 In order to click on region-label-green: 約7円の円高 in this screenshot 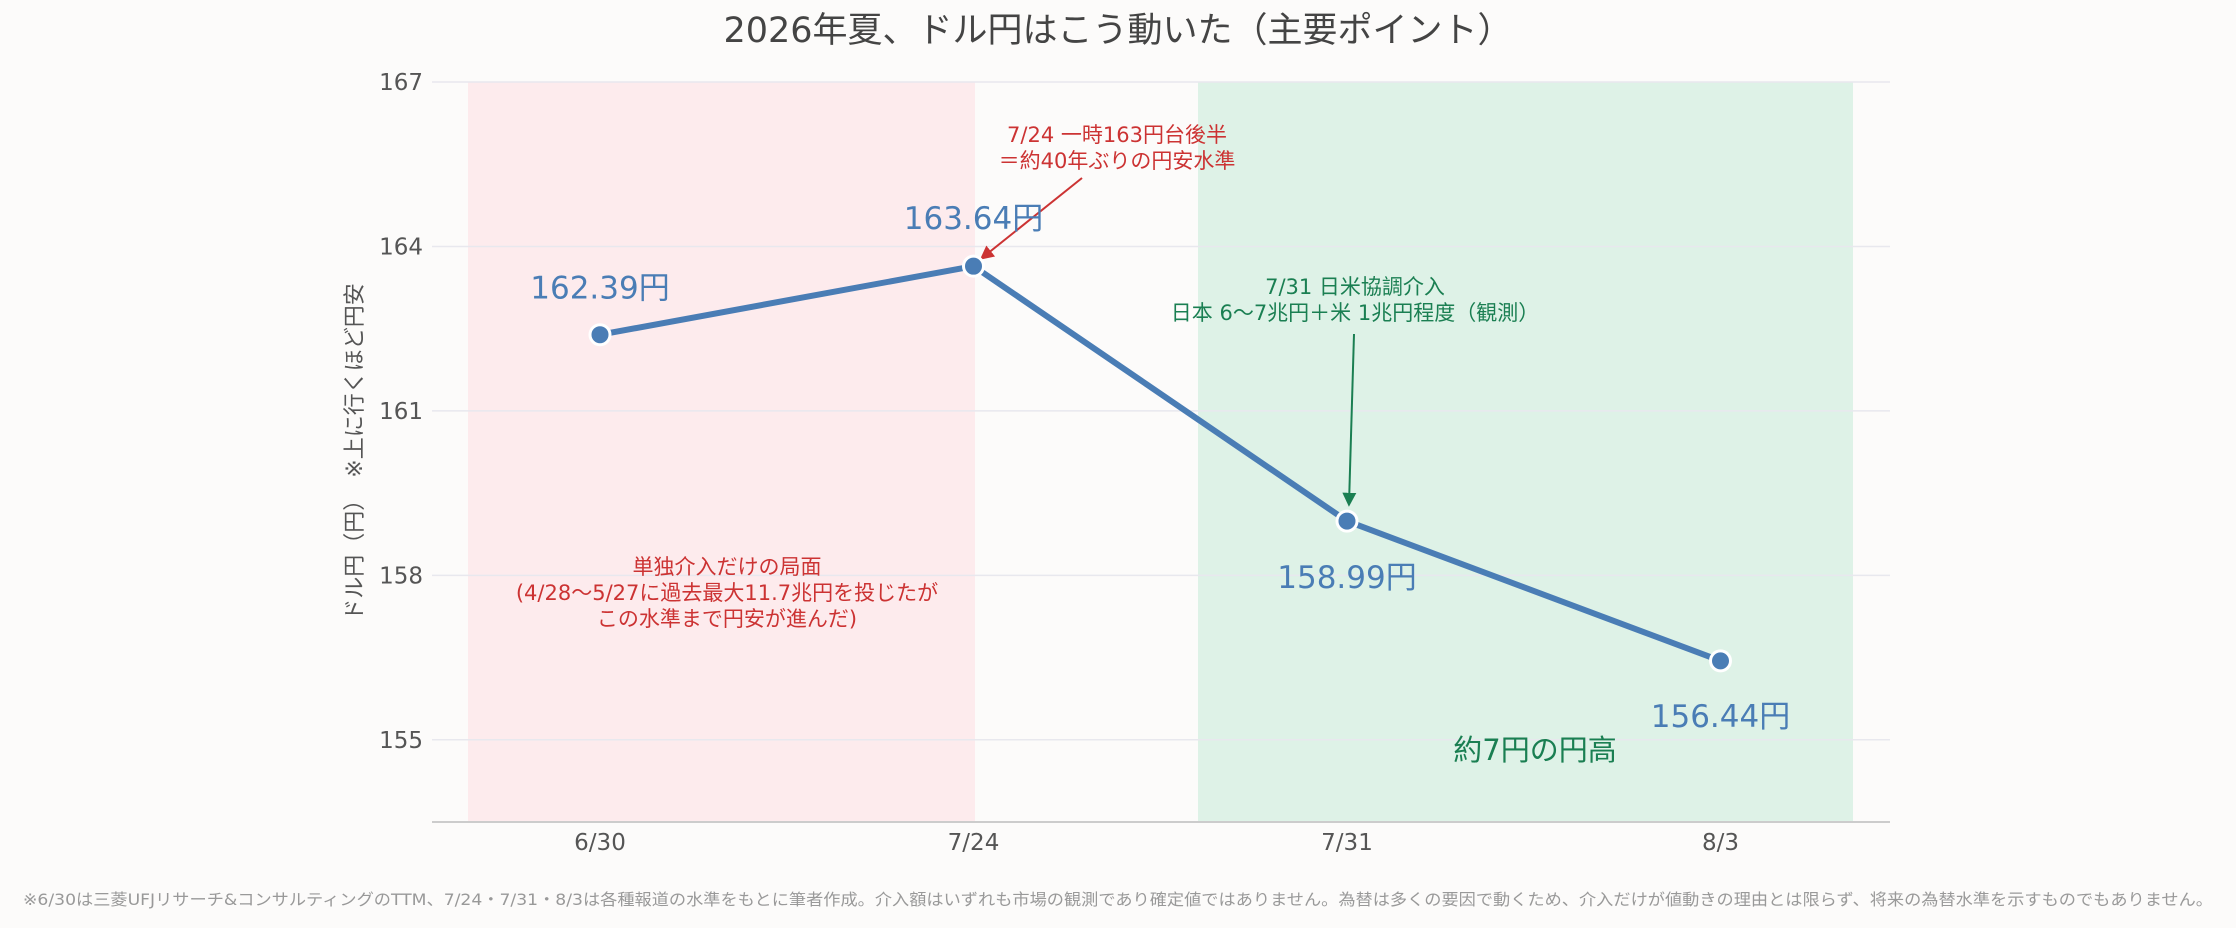, I will do `click(1534, 750)`.